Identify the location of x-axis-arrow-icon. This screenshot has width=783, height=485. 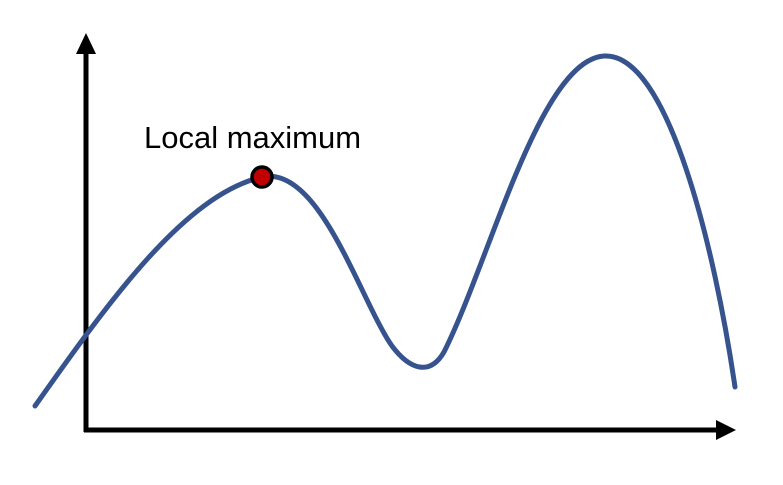
(726, 430).